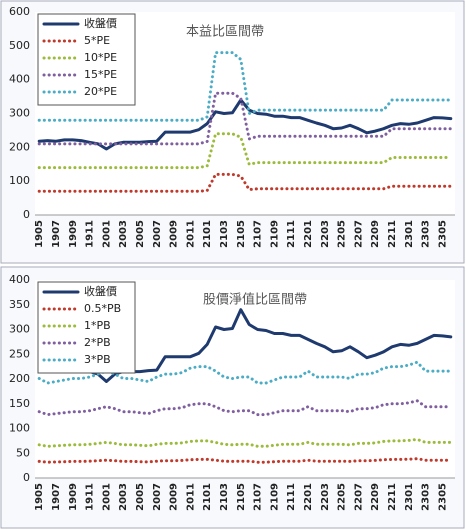 This screenshot has height=530, width=466. I want to click on y-tick-label: 150, so click(19, 403).